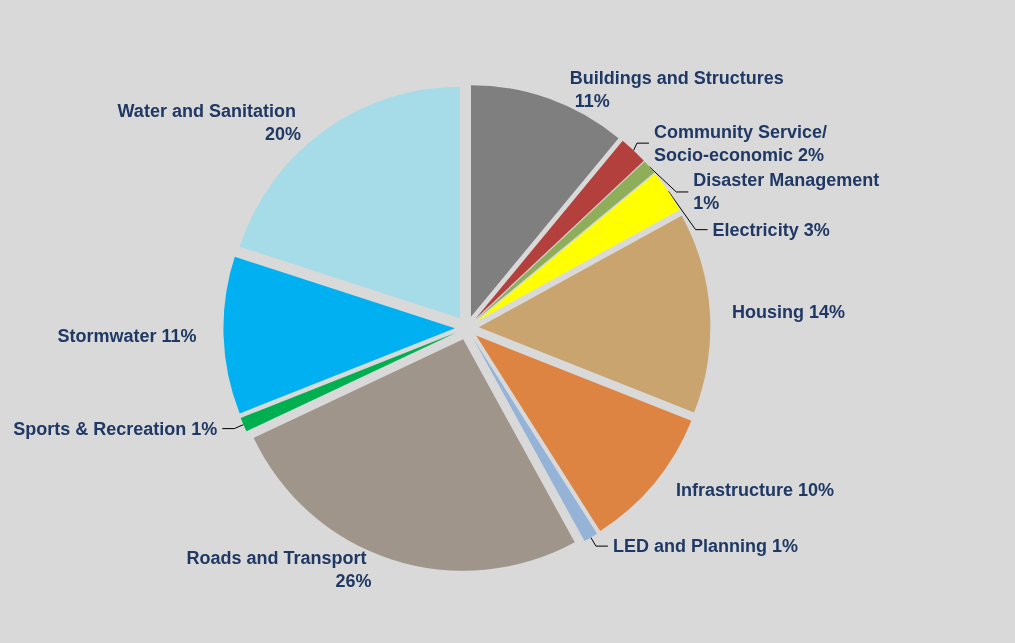 The height and width of the screenshot is (643, 1015). I want to click on data-label: 11%, so click(589, 100).